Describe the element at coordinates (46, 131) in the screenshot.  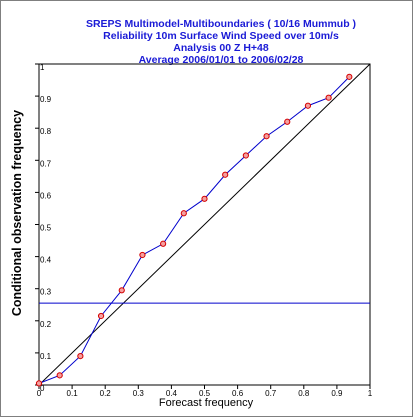
I see `y-tick-label: 0.8` at that location.